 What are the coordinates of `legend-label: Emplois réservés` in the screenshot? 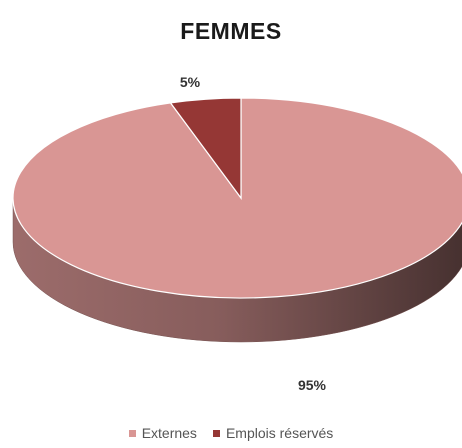 It's located at (279, 433).